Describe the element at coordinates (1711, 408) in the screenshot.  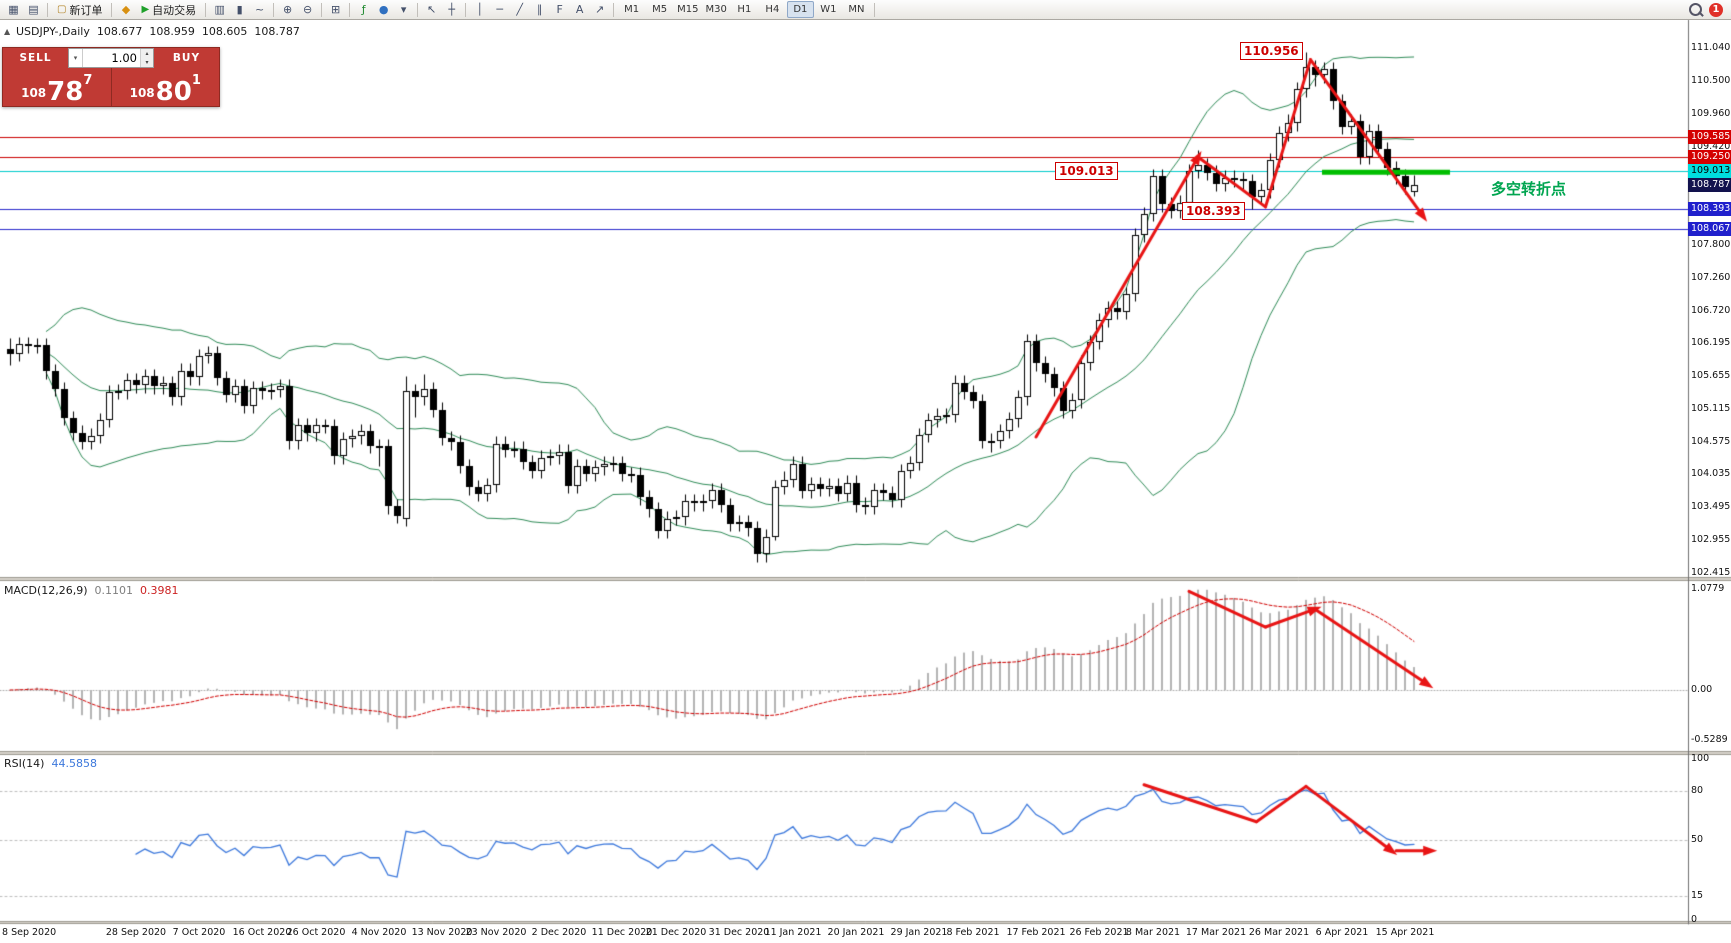
I see `price-scale-label: 105.115` at that location.